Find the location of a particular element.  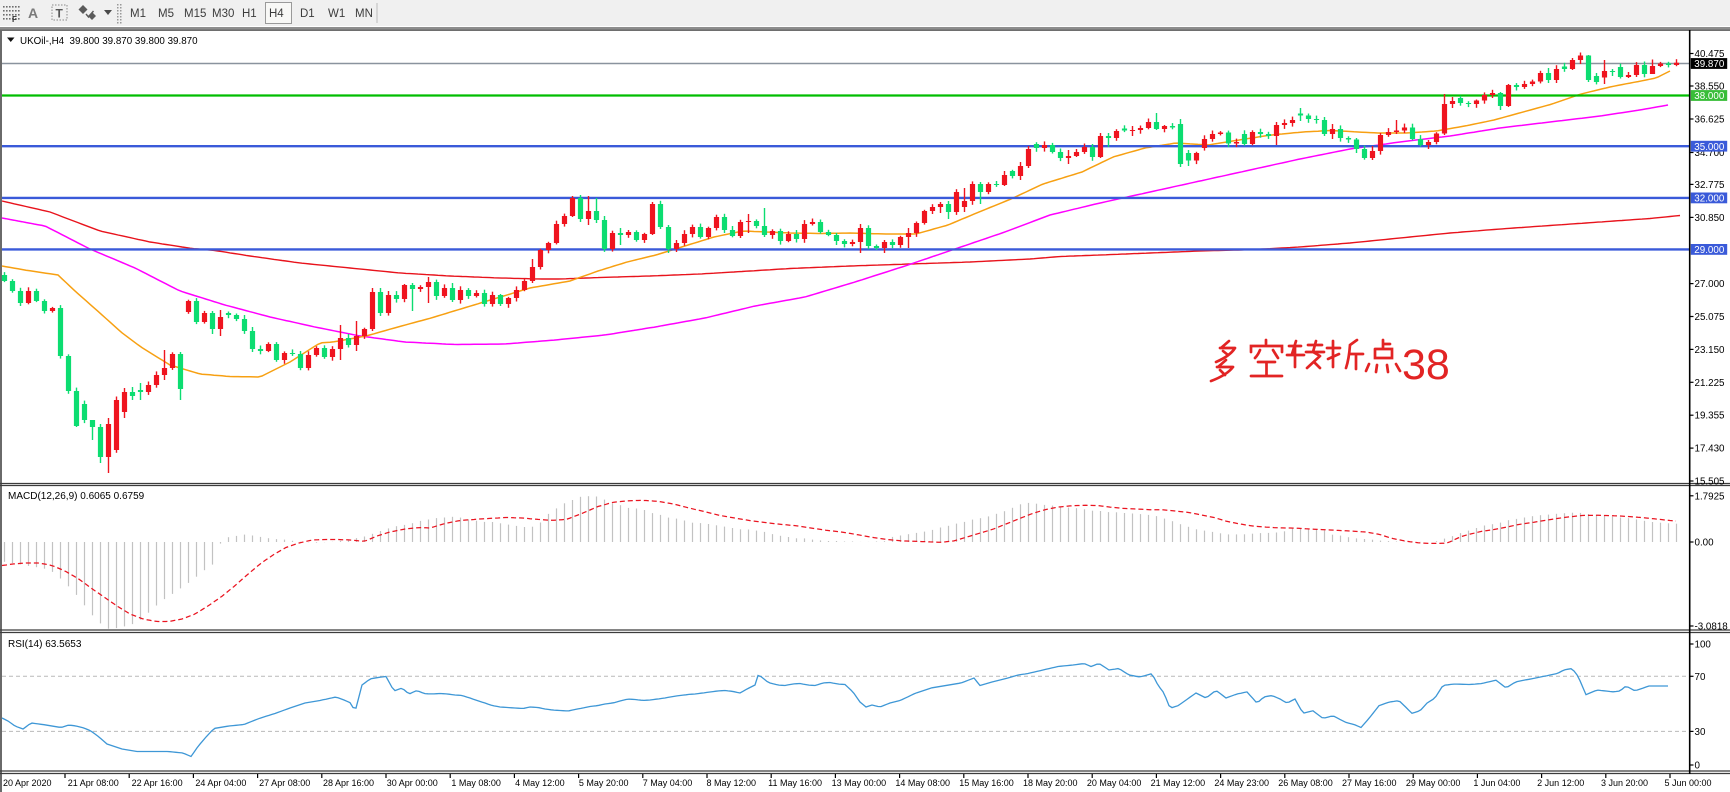

svg-text: 70 is located at coordinates (1700, 677).